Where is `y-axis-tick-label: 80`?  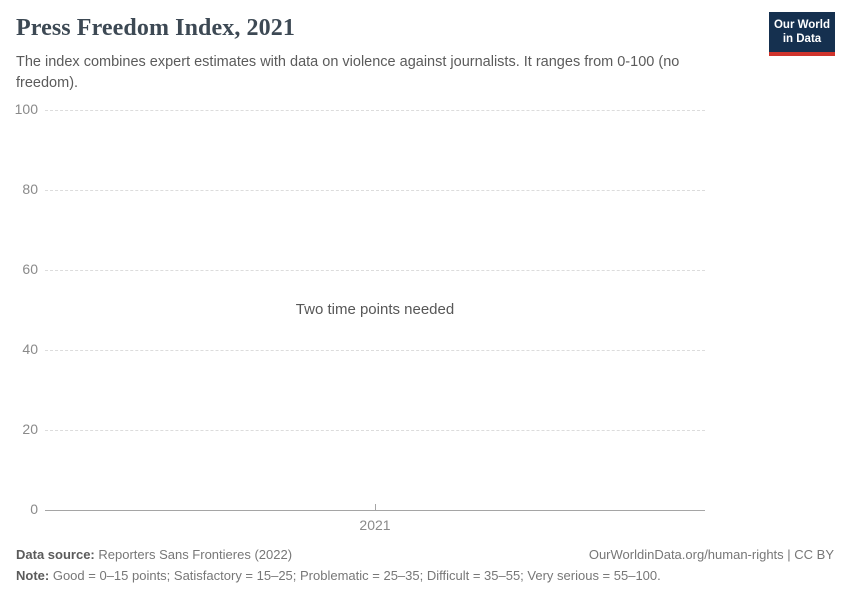 y-axis-tick-label: 80 is located at coordinates (30, 189).